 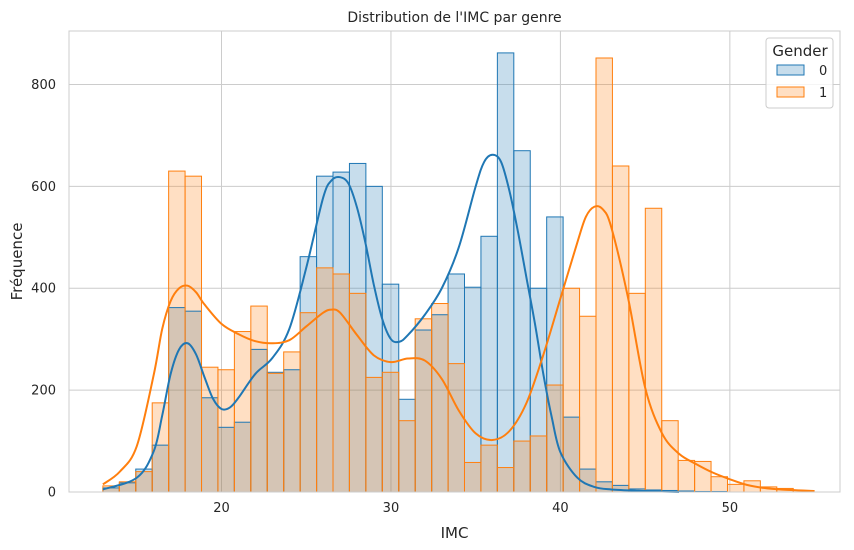 What do you see at coordinates (455, 533) in the screenshot?
I see `x-axis-label: IMC` at bounding box center [455, 533].